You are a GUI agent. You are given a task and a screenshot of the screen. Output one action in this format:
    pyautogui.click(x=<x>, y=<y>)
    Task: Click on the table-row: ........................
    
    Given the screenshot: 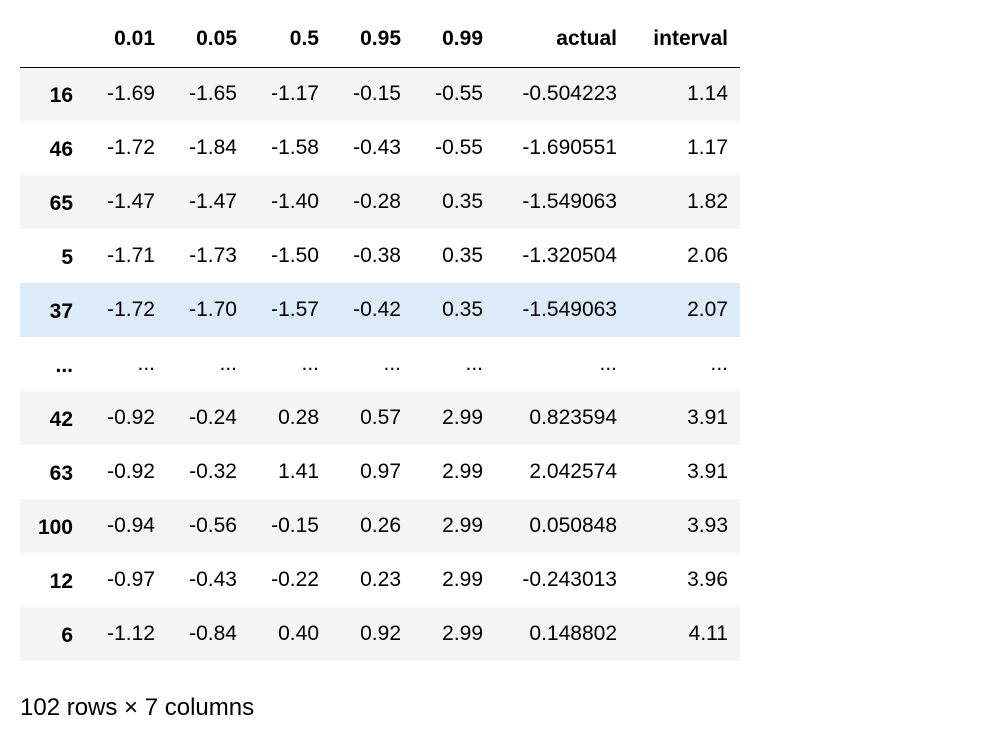 What is the action you would take?
    pyautogui.click(x=380, y=364)
    